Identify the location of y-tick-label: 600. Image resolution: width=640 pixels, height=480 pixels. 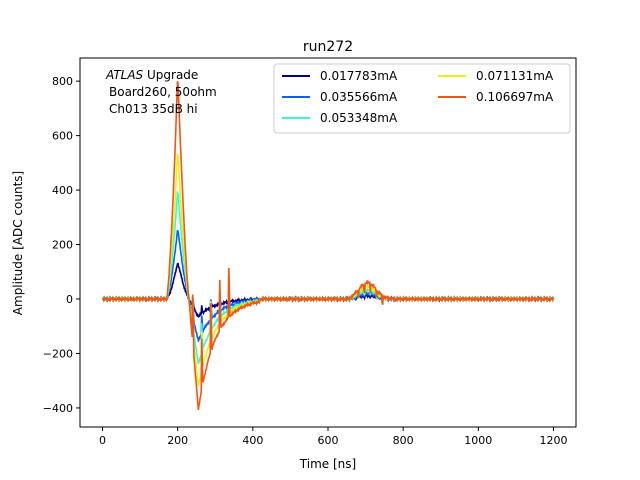
(62, 136).